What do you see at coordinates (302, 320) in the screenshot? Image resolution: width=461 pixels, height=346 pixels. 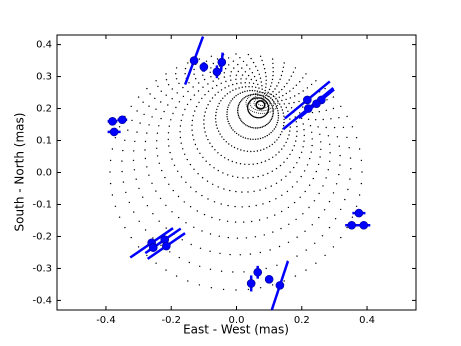 I see `x-tick-label: 0.2` at bounding box center [302, 320].